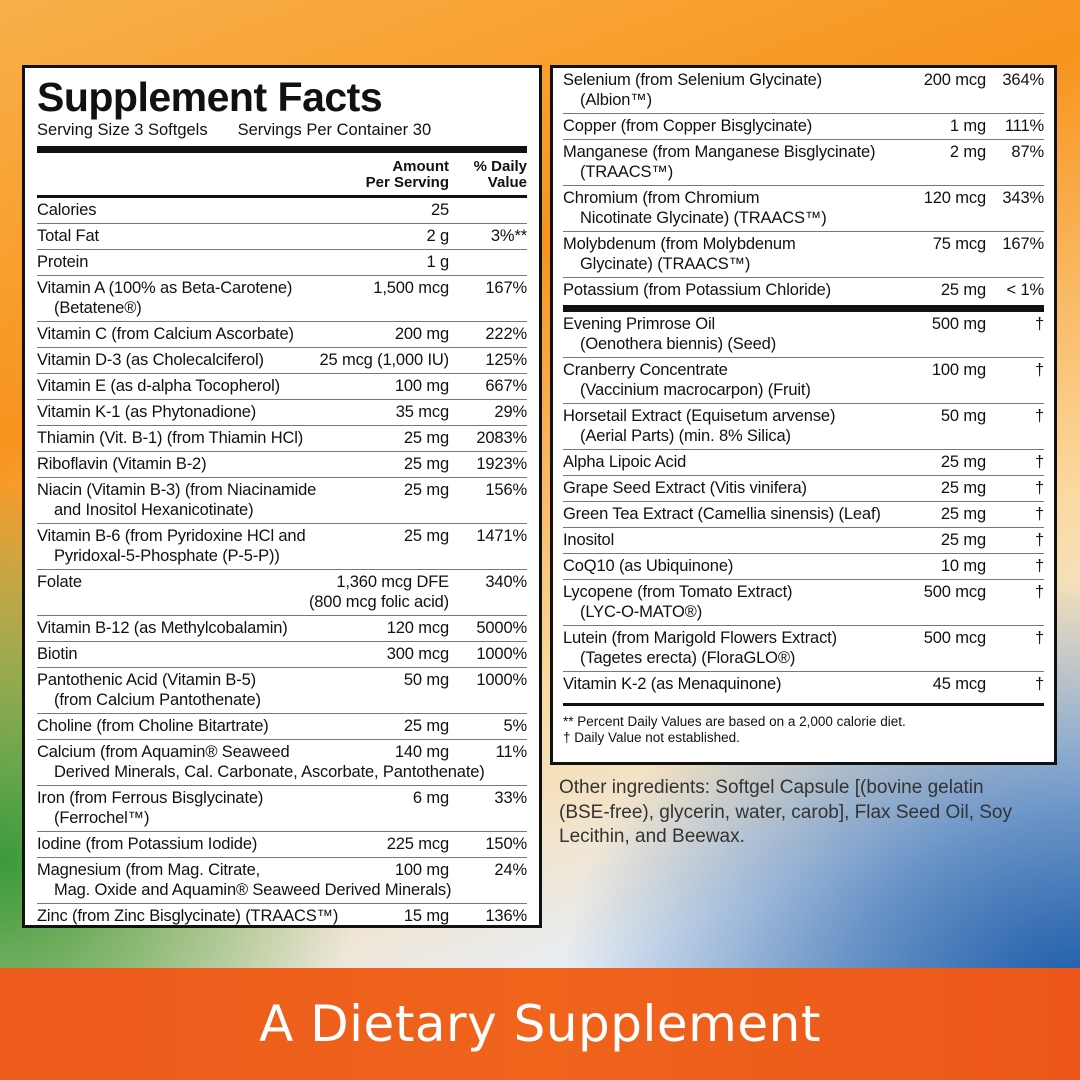 Image resolution: width=1080 pixels, height=1080 pixels. Describe the element at coordinates (68, 236) in the screenshot. I see `name-line: Total Fat` at that location.